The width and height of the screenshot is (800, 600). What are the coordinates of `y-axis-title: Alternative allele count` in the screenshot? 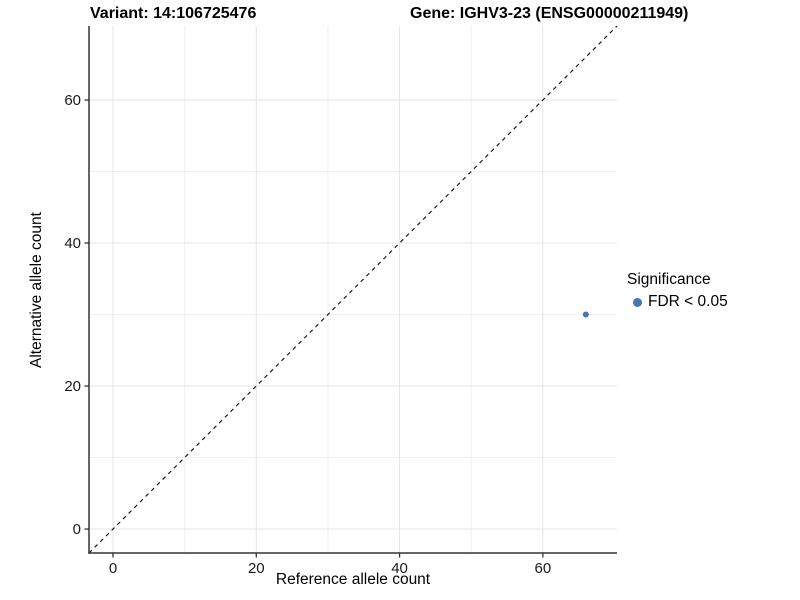 It's located at (36, 290).